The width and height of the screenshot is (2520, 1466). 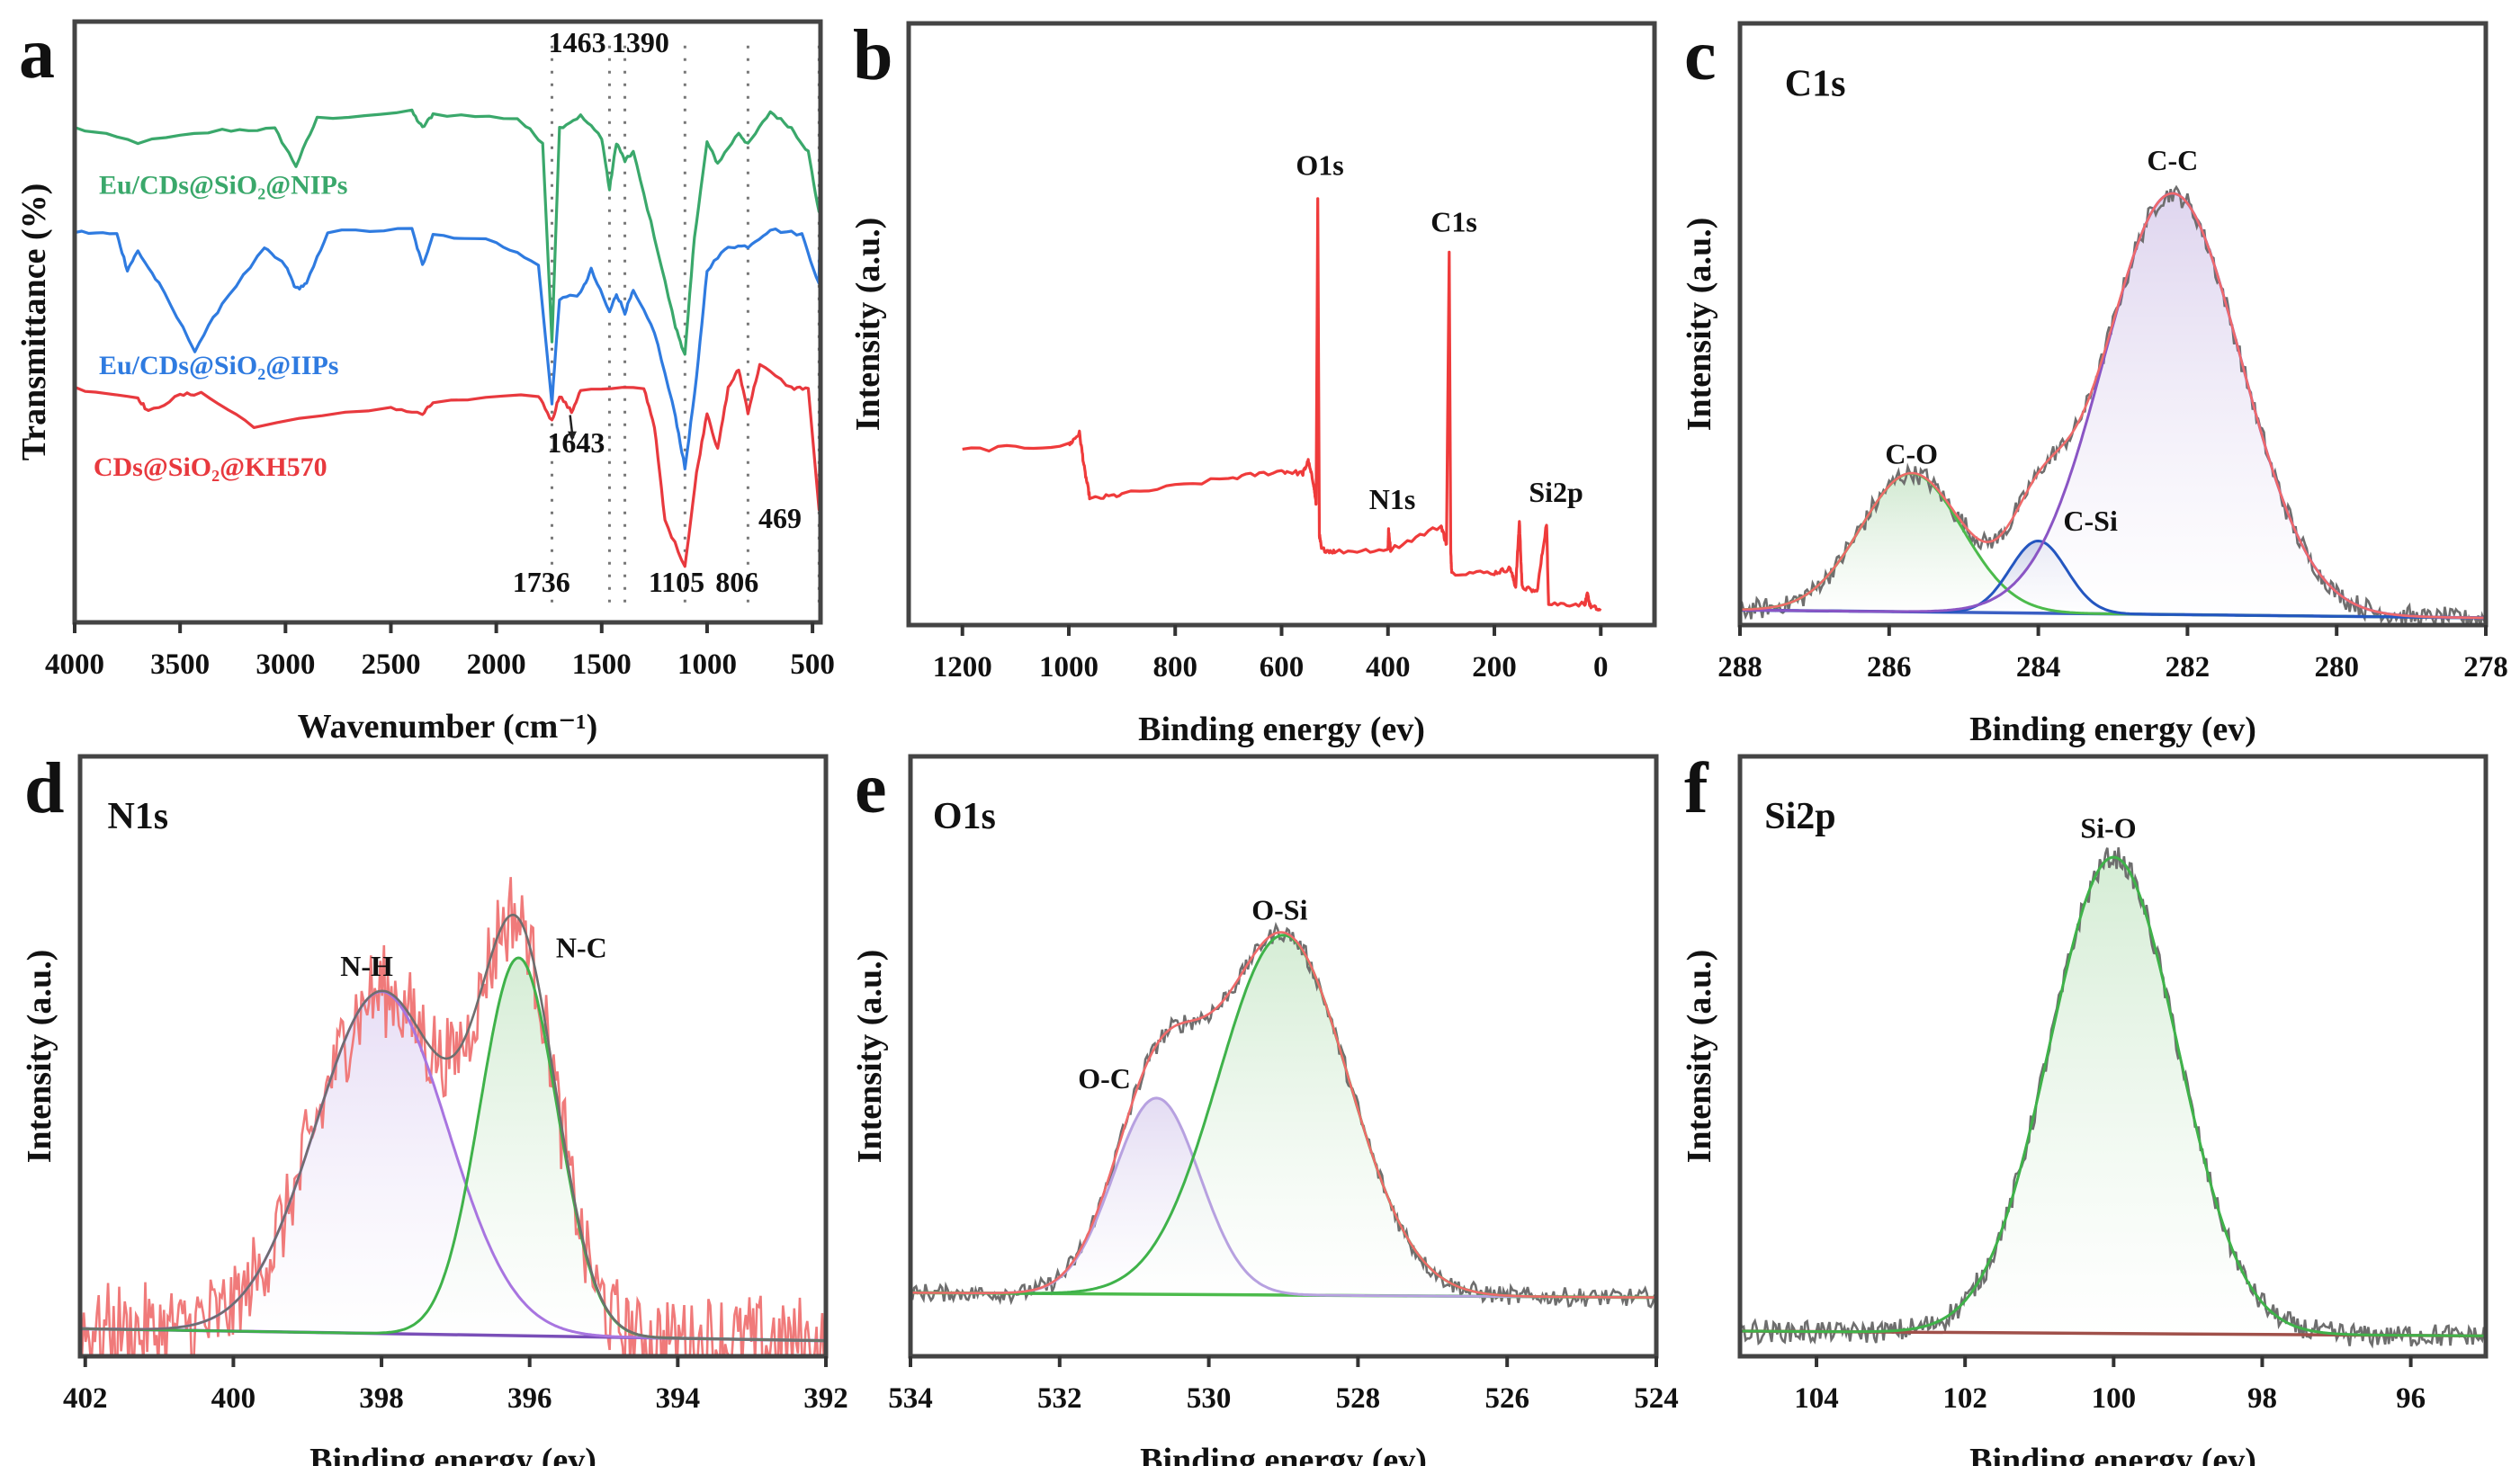 I want to click on panel-title: Si2p, so click(x=1800, y=816).